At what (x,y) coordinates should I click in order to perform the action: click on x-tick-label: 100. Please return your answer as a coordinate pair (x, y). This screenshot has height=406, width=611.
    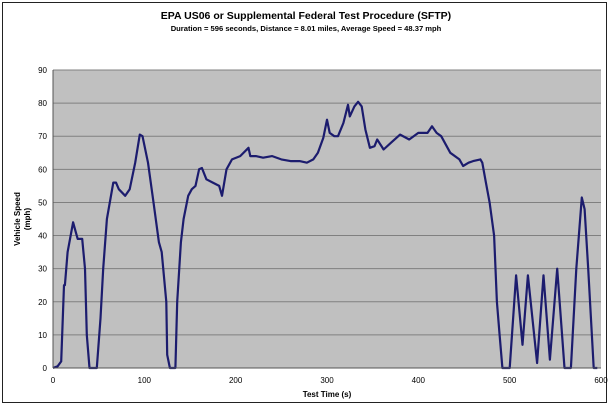
    Looking at the image, I should click on (145, 380).